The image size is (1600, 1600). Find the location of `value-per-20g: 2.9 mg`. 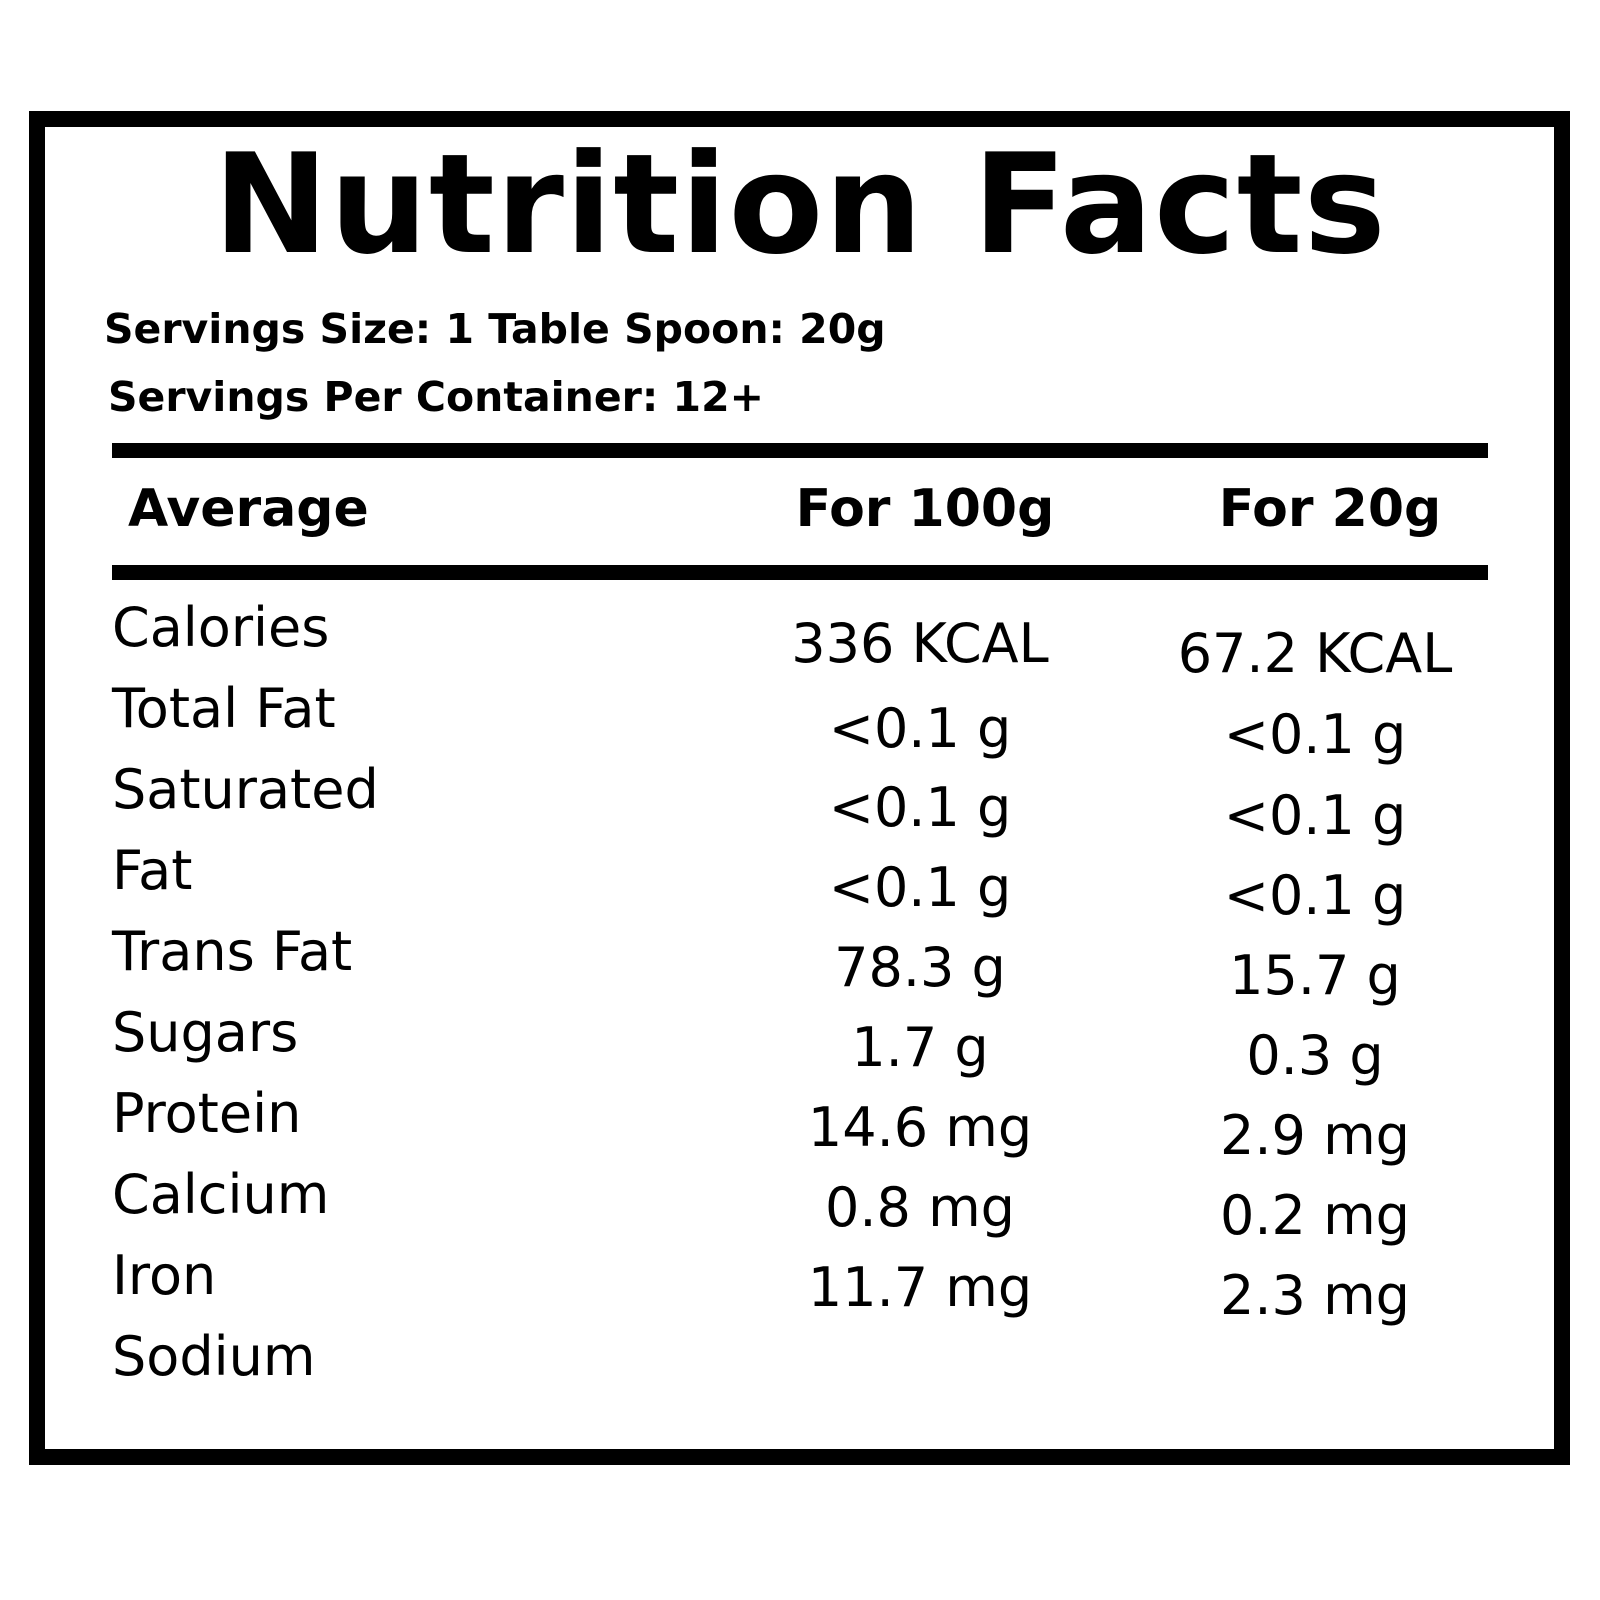

value-per-20g: 2.9 mg is located at coordinates (1315, 1135).